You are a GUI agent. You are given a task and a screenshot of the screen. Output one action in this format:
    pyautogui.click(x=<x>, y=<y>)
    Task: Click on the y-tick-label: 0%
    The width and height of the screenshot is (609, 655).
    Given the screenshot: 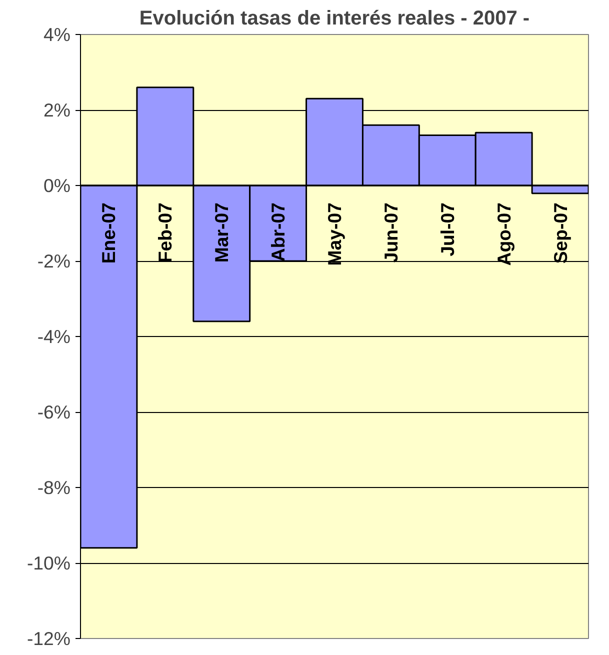 What is the action you would take?
    pyautogui.click(x=57, y=185)
    